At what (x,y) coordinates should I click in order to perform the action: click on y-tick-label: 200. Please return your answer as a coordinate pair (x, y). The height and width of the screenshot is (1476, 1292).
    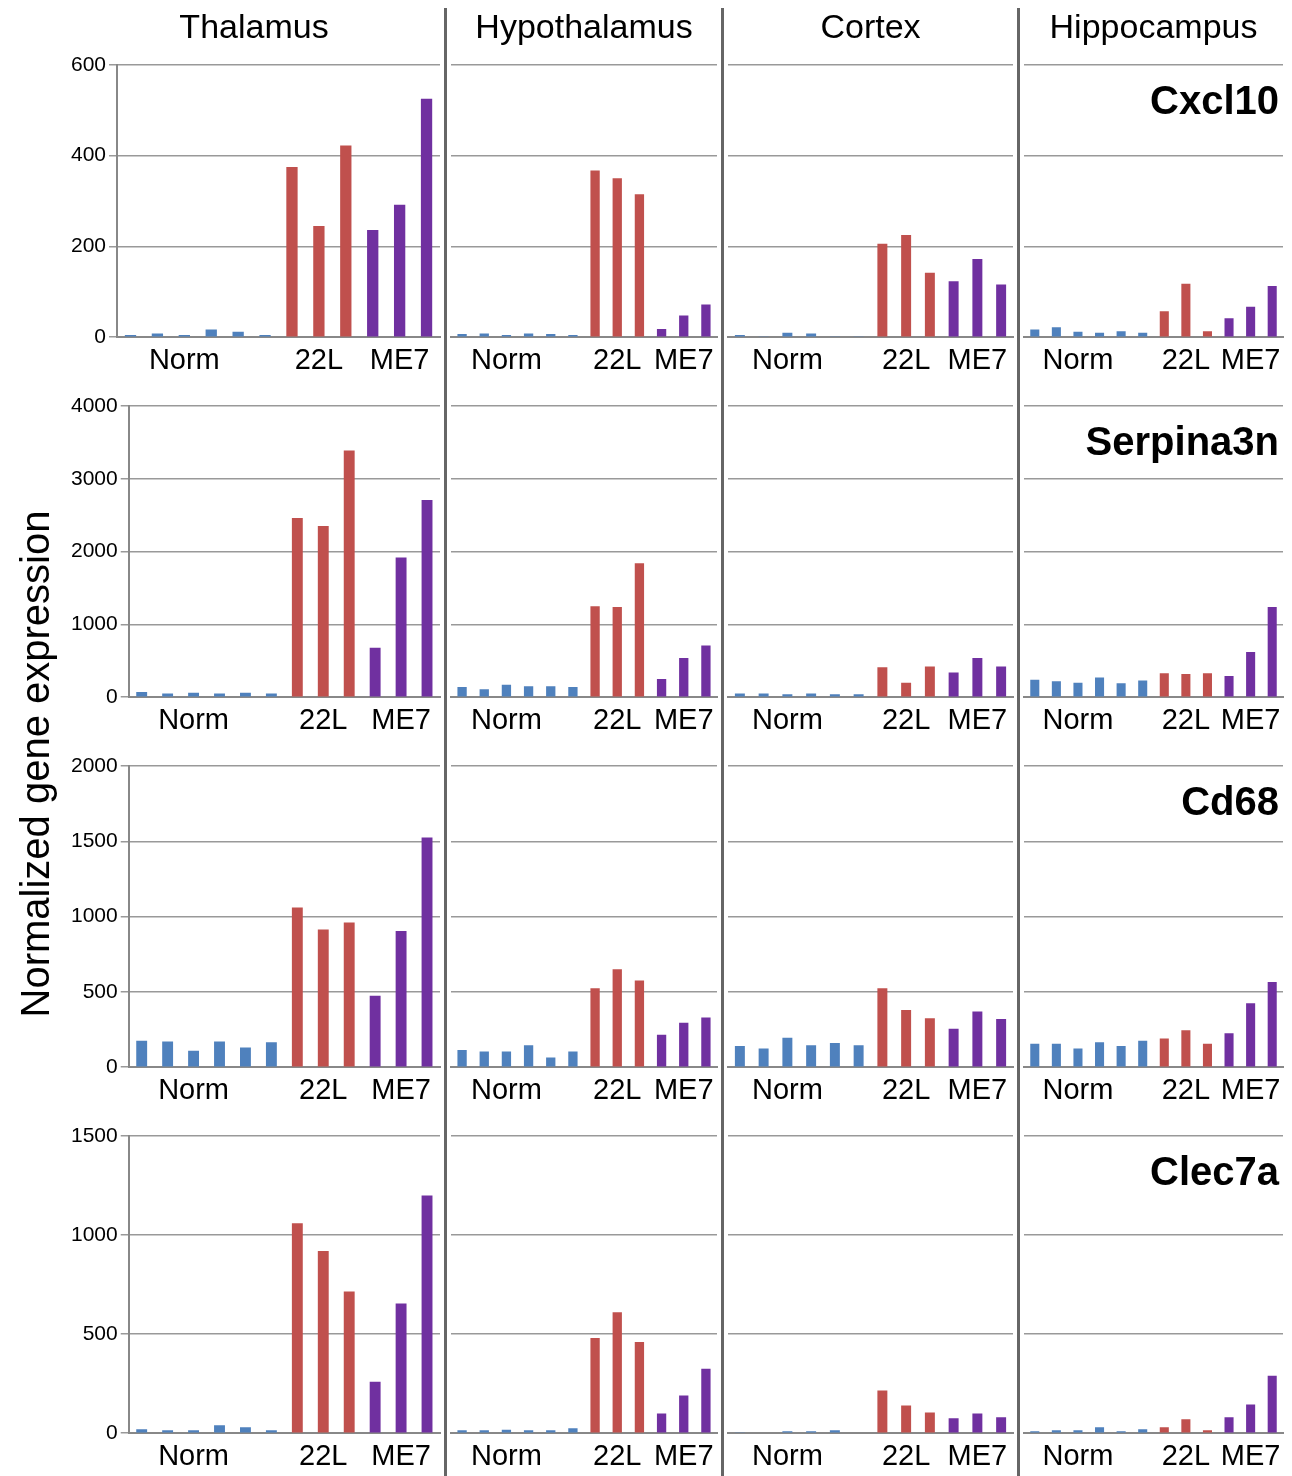
    Looking at the image, I should click on (88, 245).